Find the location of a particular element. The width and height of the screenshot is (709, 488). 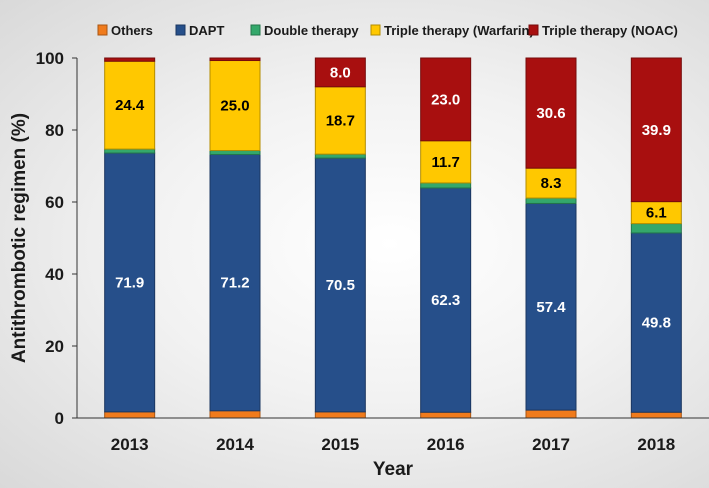

bar-segment-dapt-2016 is located at coordinates (446, 300).